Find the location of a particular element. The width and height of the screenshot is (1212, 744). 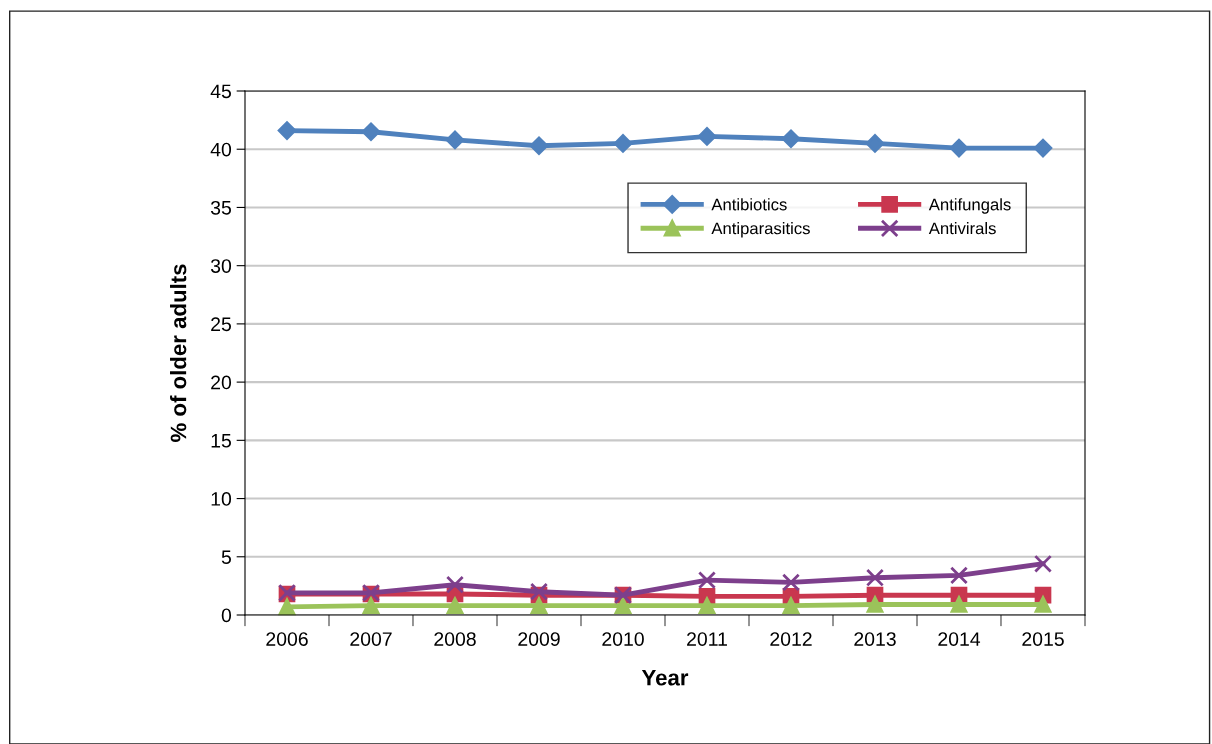

y-tick-label: 10 is located at coordinates (221, 499).